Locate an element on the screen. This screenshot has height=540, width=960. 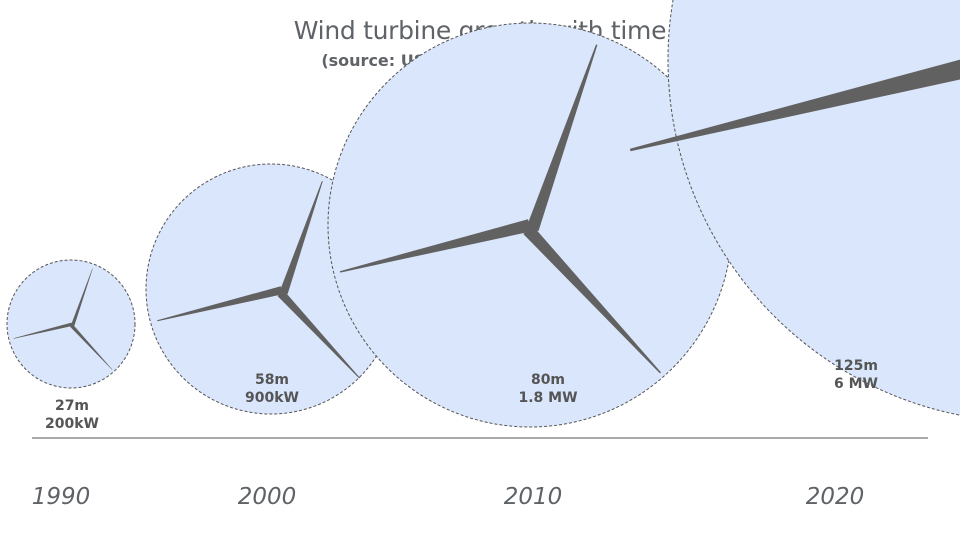
turbine-hub-1990 is located at coordinates (72, 325).